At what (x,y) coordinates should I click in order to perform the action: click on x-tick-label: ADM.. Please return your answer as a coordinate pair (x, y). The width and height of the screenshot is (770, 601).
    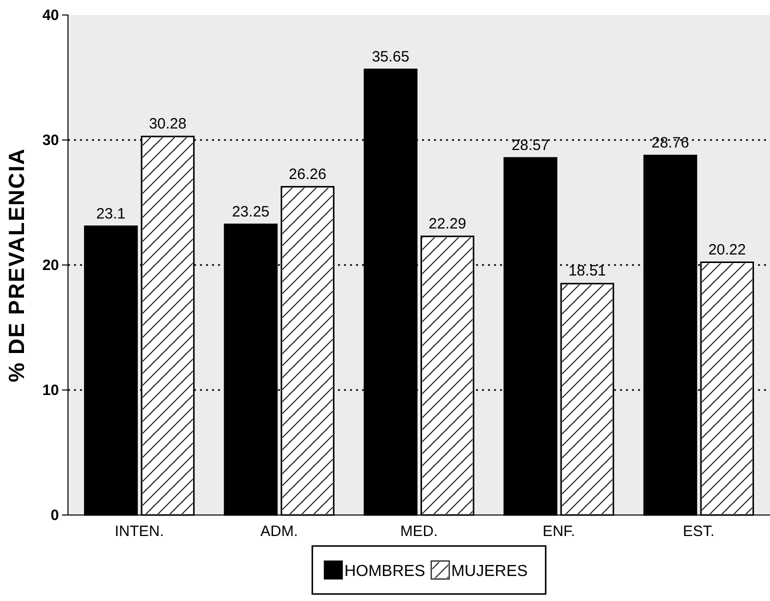
    Looking at the image, I should click on (279, 531).